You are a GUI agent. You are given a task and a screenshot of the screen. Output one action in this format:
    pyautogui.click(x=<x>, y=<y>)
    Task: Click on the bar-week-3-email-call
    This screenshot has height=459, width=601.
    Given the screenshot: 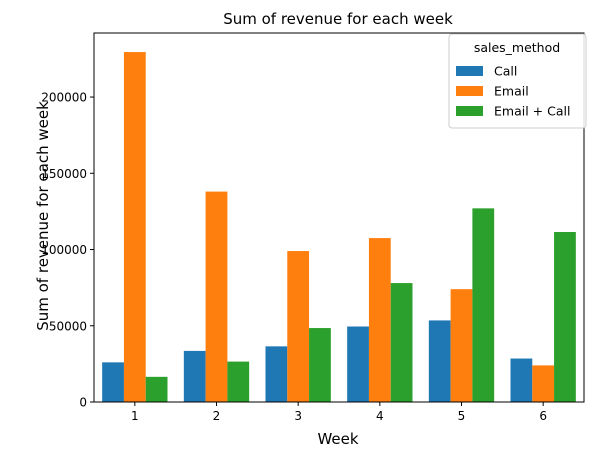 What is the action you would take?
    pyautogui.click(x=320, y=365)
    